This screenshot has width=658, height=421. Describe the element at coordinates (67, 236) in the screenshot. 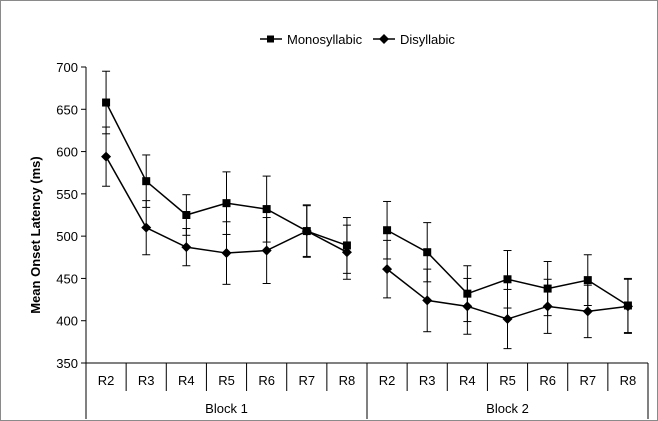

I see `y-tick-label: 500` at that location.